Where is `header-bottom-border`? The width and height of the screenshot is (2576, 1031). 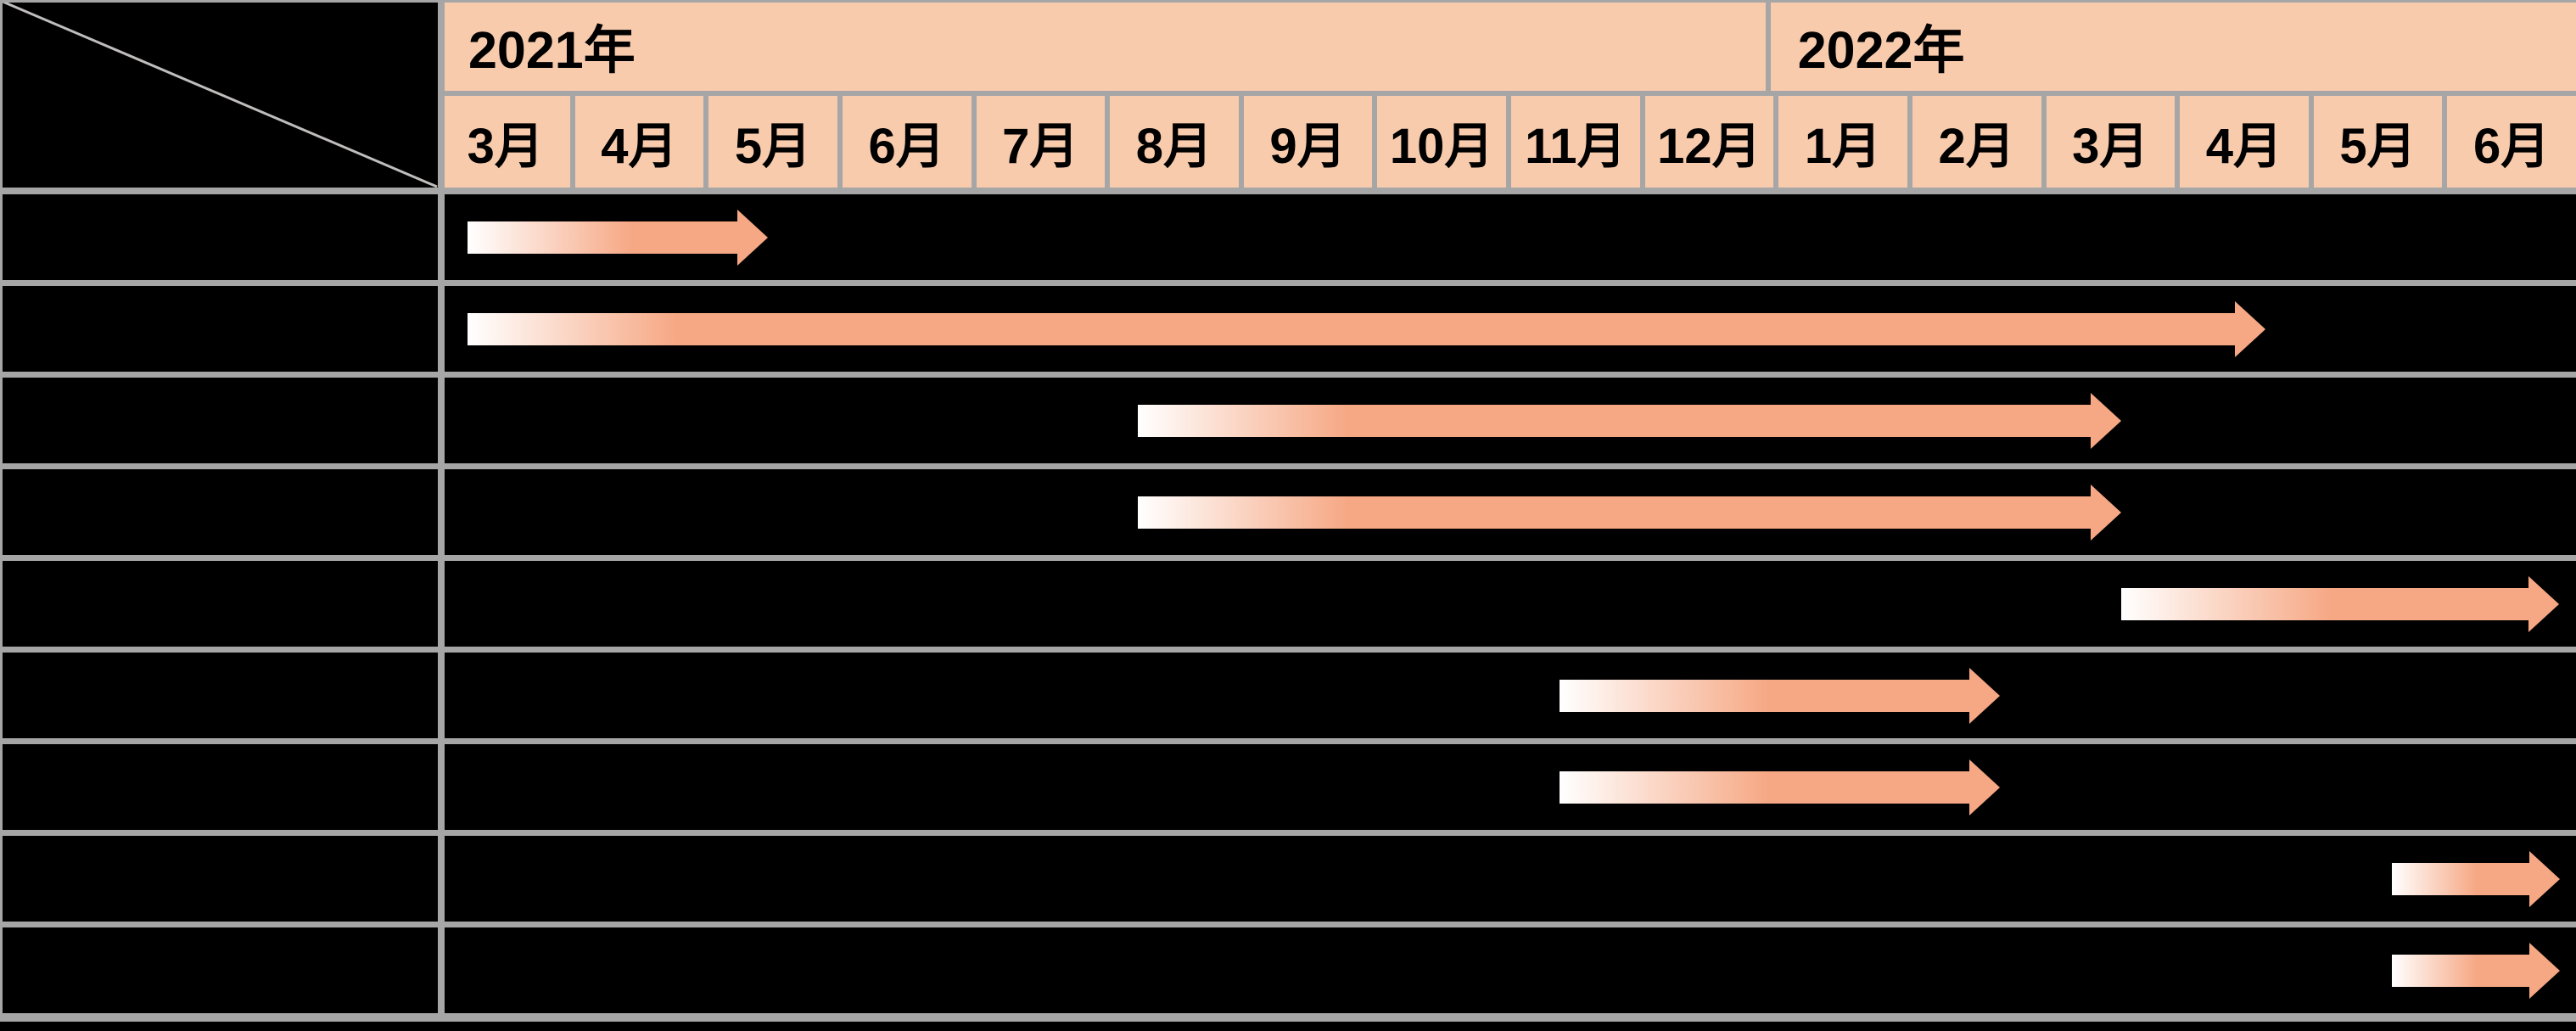 header-bottom-border is located at coordinates (1288, 191).